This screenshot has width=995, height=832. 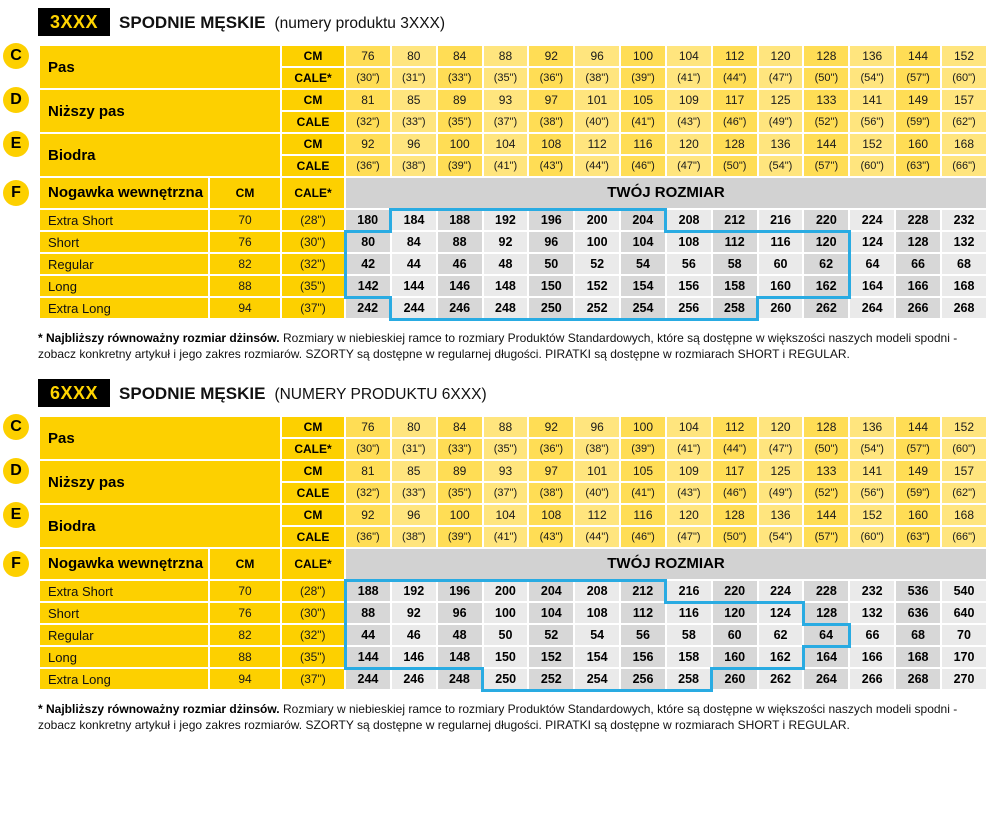 What do you see at coordinates (643, 613) in the screenshot?
I see `size-value-cell: 112` at bounding box center [643, 613].